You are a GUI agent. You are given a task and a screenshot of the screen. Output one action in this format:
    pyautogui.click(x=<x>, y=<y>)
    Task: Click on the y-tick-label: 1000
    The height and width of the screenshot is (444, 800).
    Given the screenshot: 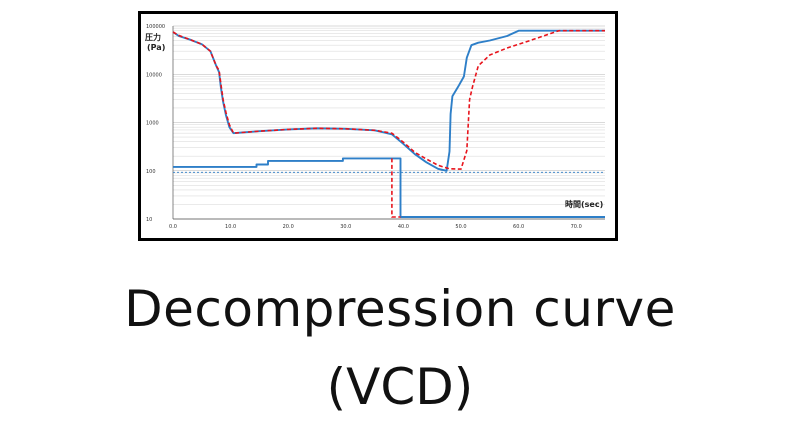 What is the action you would take?
    pyautogui.click(x=152, y=124)
    